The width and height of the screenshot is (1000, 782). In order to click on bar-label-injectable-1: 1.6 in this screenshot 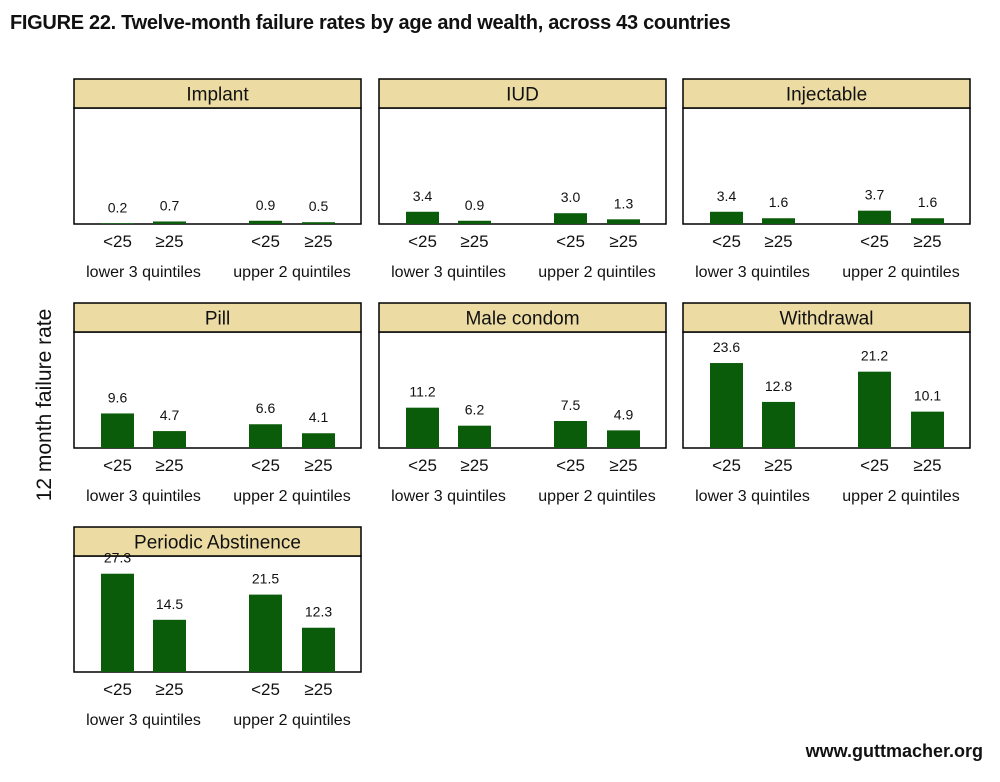, I will do `click(779, 202)`.